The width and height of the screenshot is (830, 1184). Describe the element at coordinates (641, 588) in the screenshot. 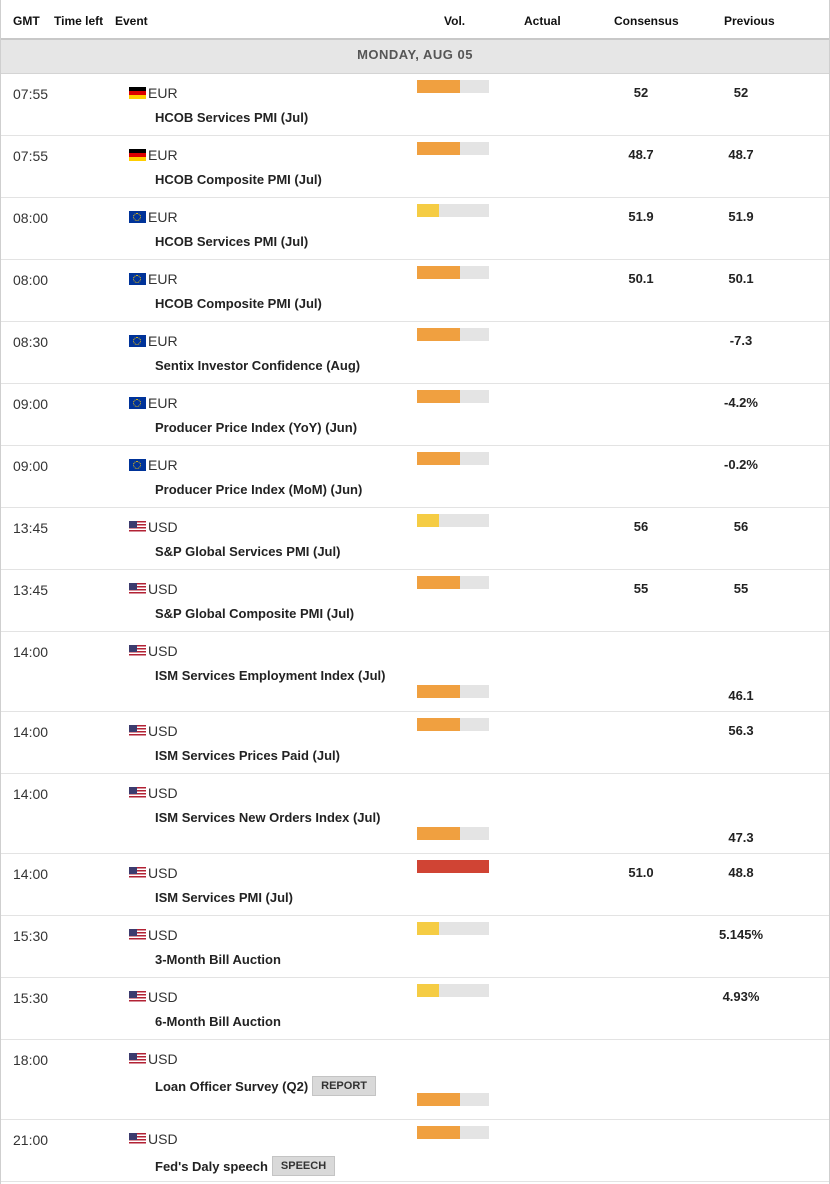

I see `event-consensus: 55` at that location.